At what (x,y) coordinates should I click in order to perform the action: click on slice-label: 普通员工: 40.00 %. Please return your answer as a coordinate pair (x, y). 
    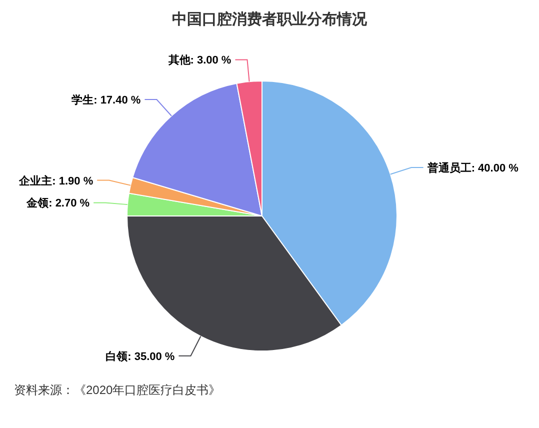
    Looking at the image, I should click on (472, 167).